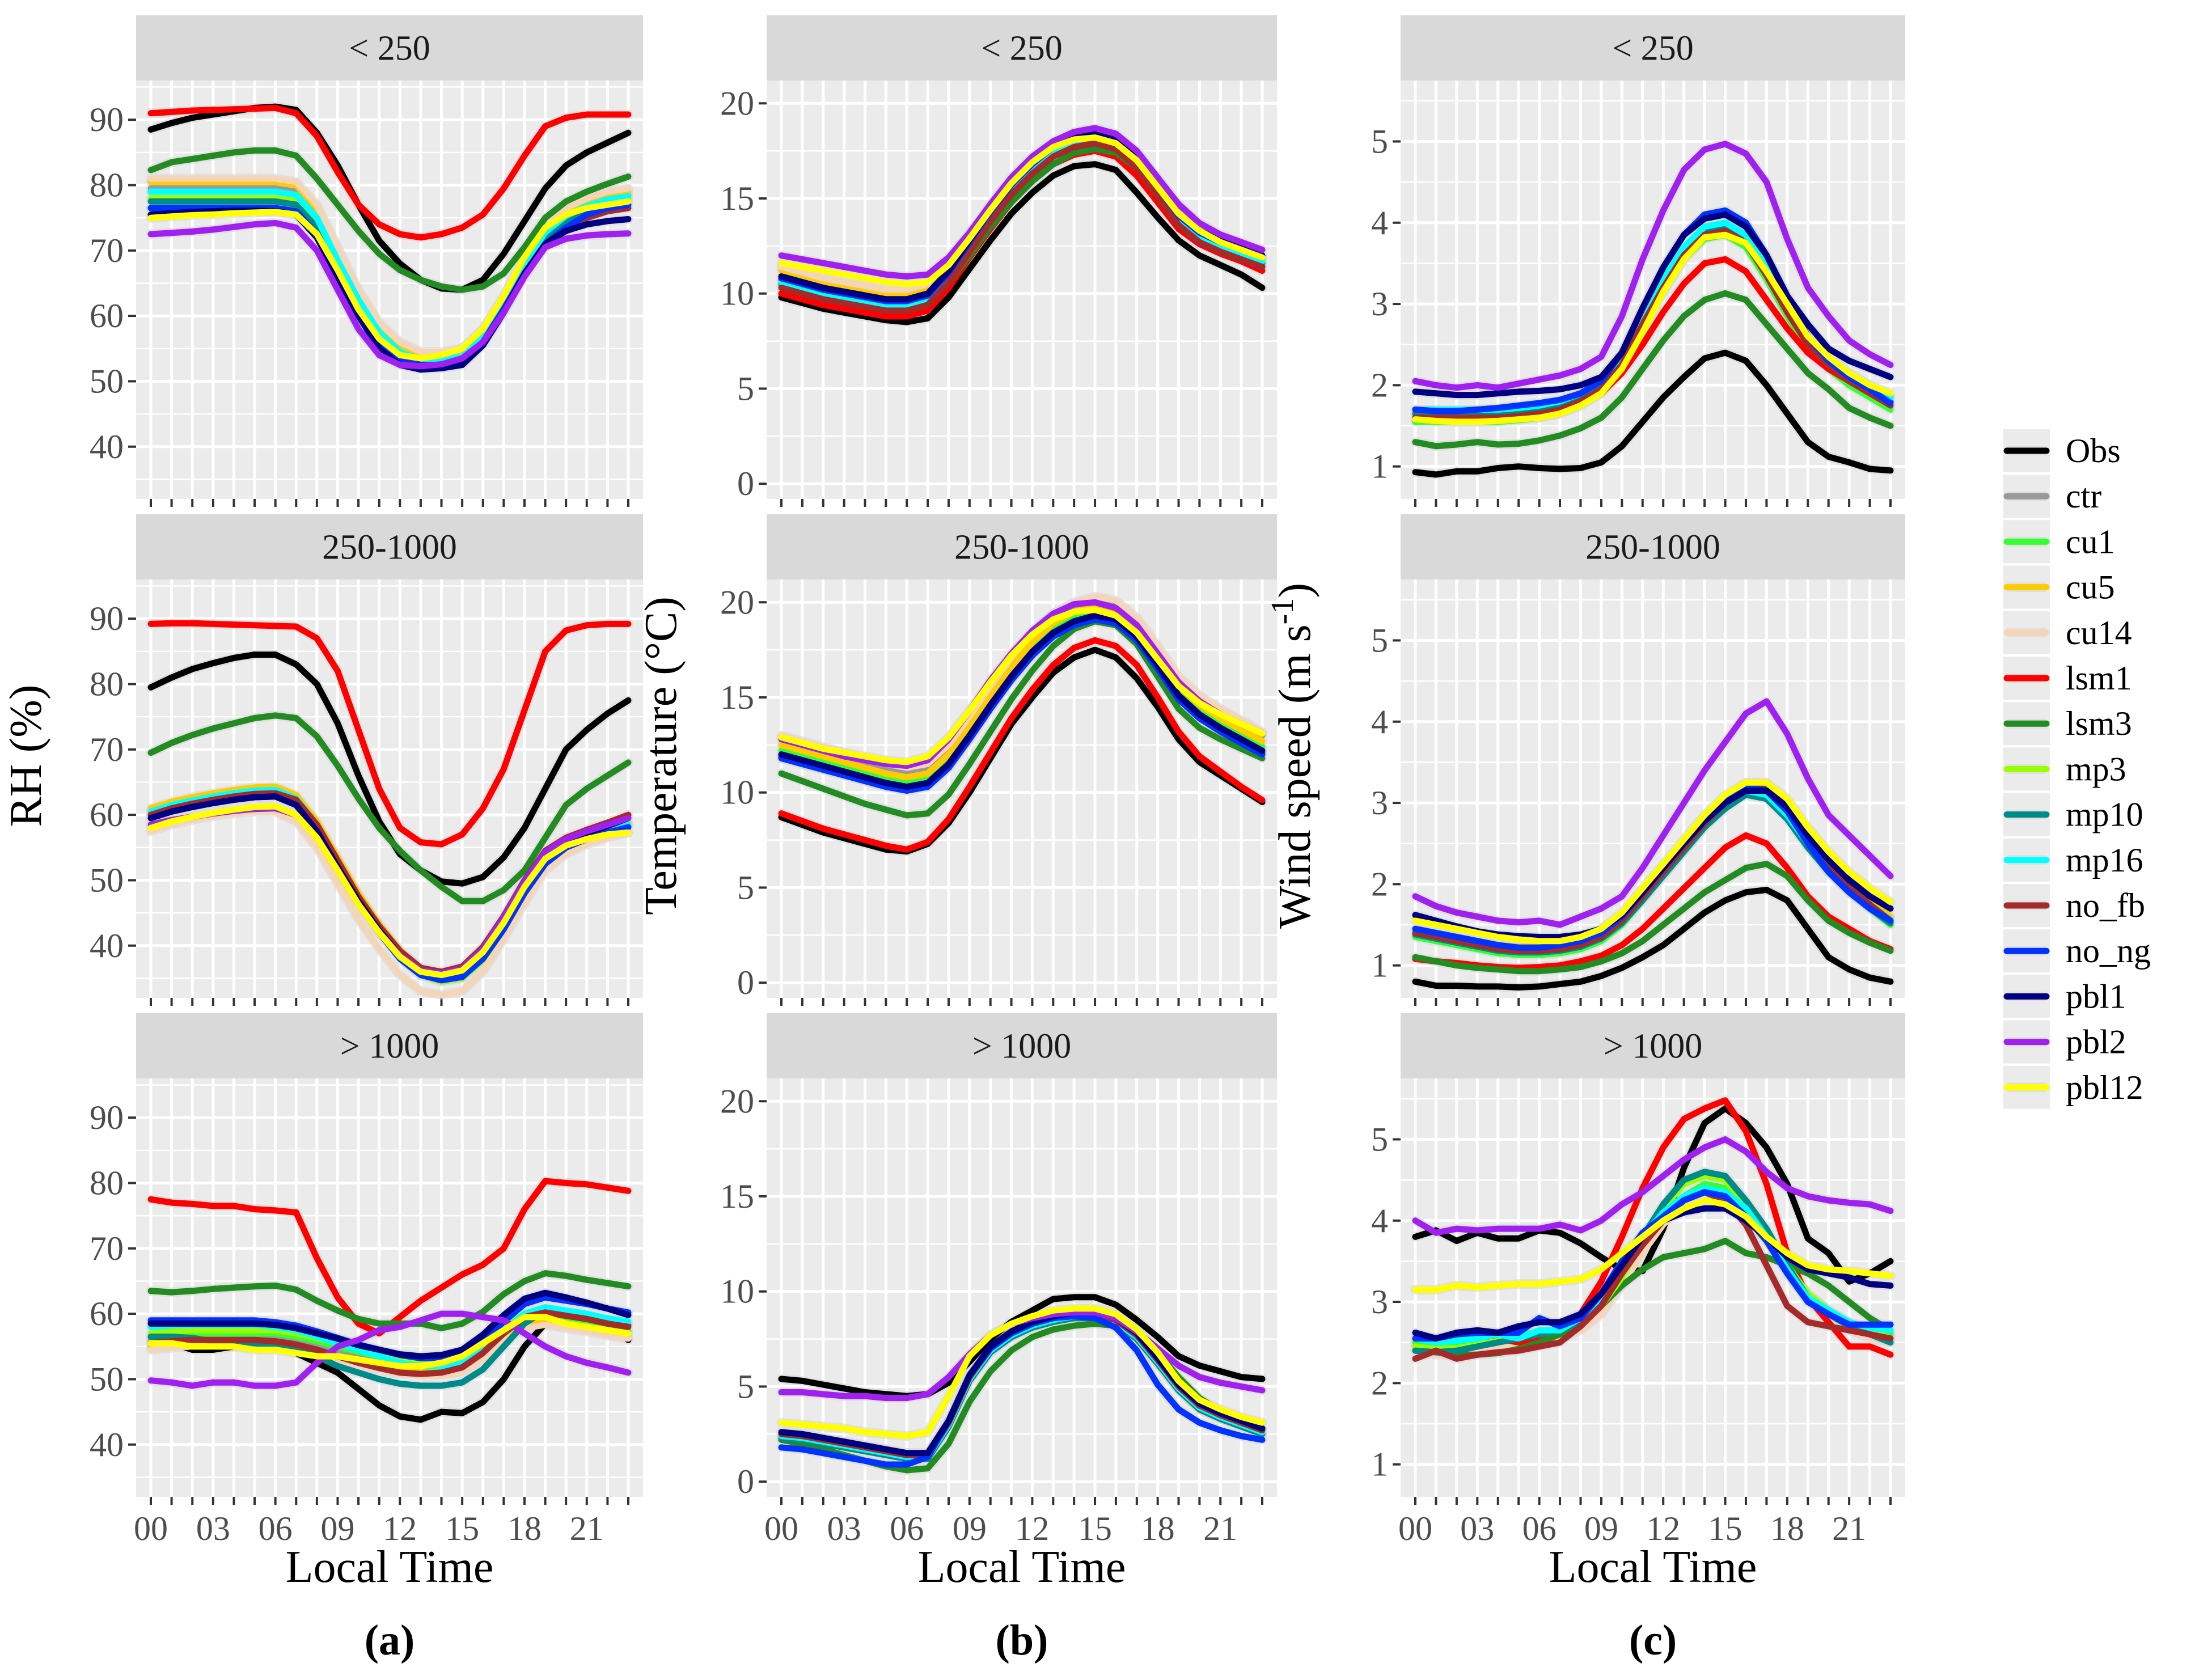 This screenshot has height=1680, width=2195. I want to click on x-tick-label: 00, so click(781, 1528).